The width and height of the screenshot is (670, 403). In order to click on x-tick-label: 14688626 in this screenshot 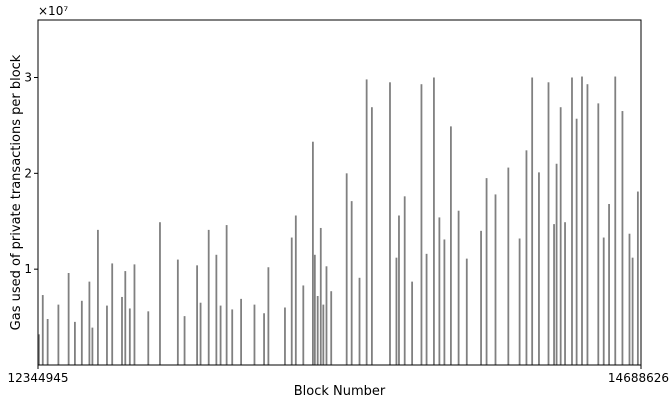, I will do `click(638, 378)`.